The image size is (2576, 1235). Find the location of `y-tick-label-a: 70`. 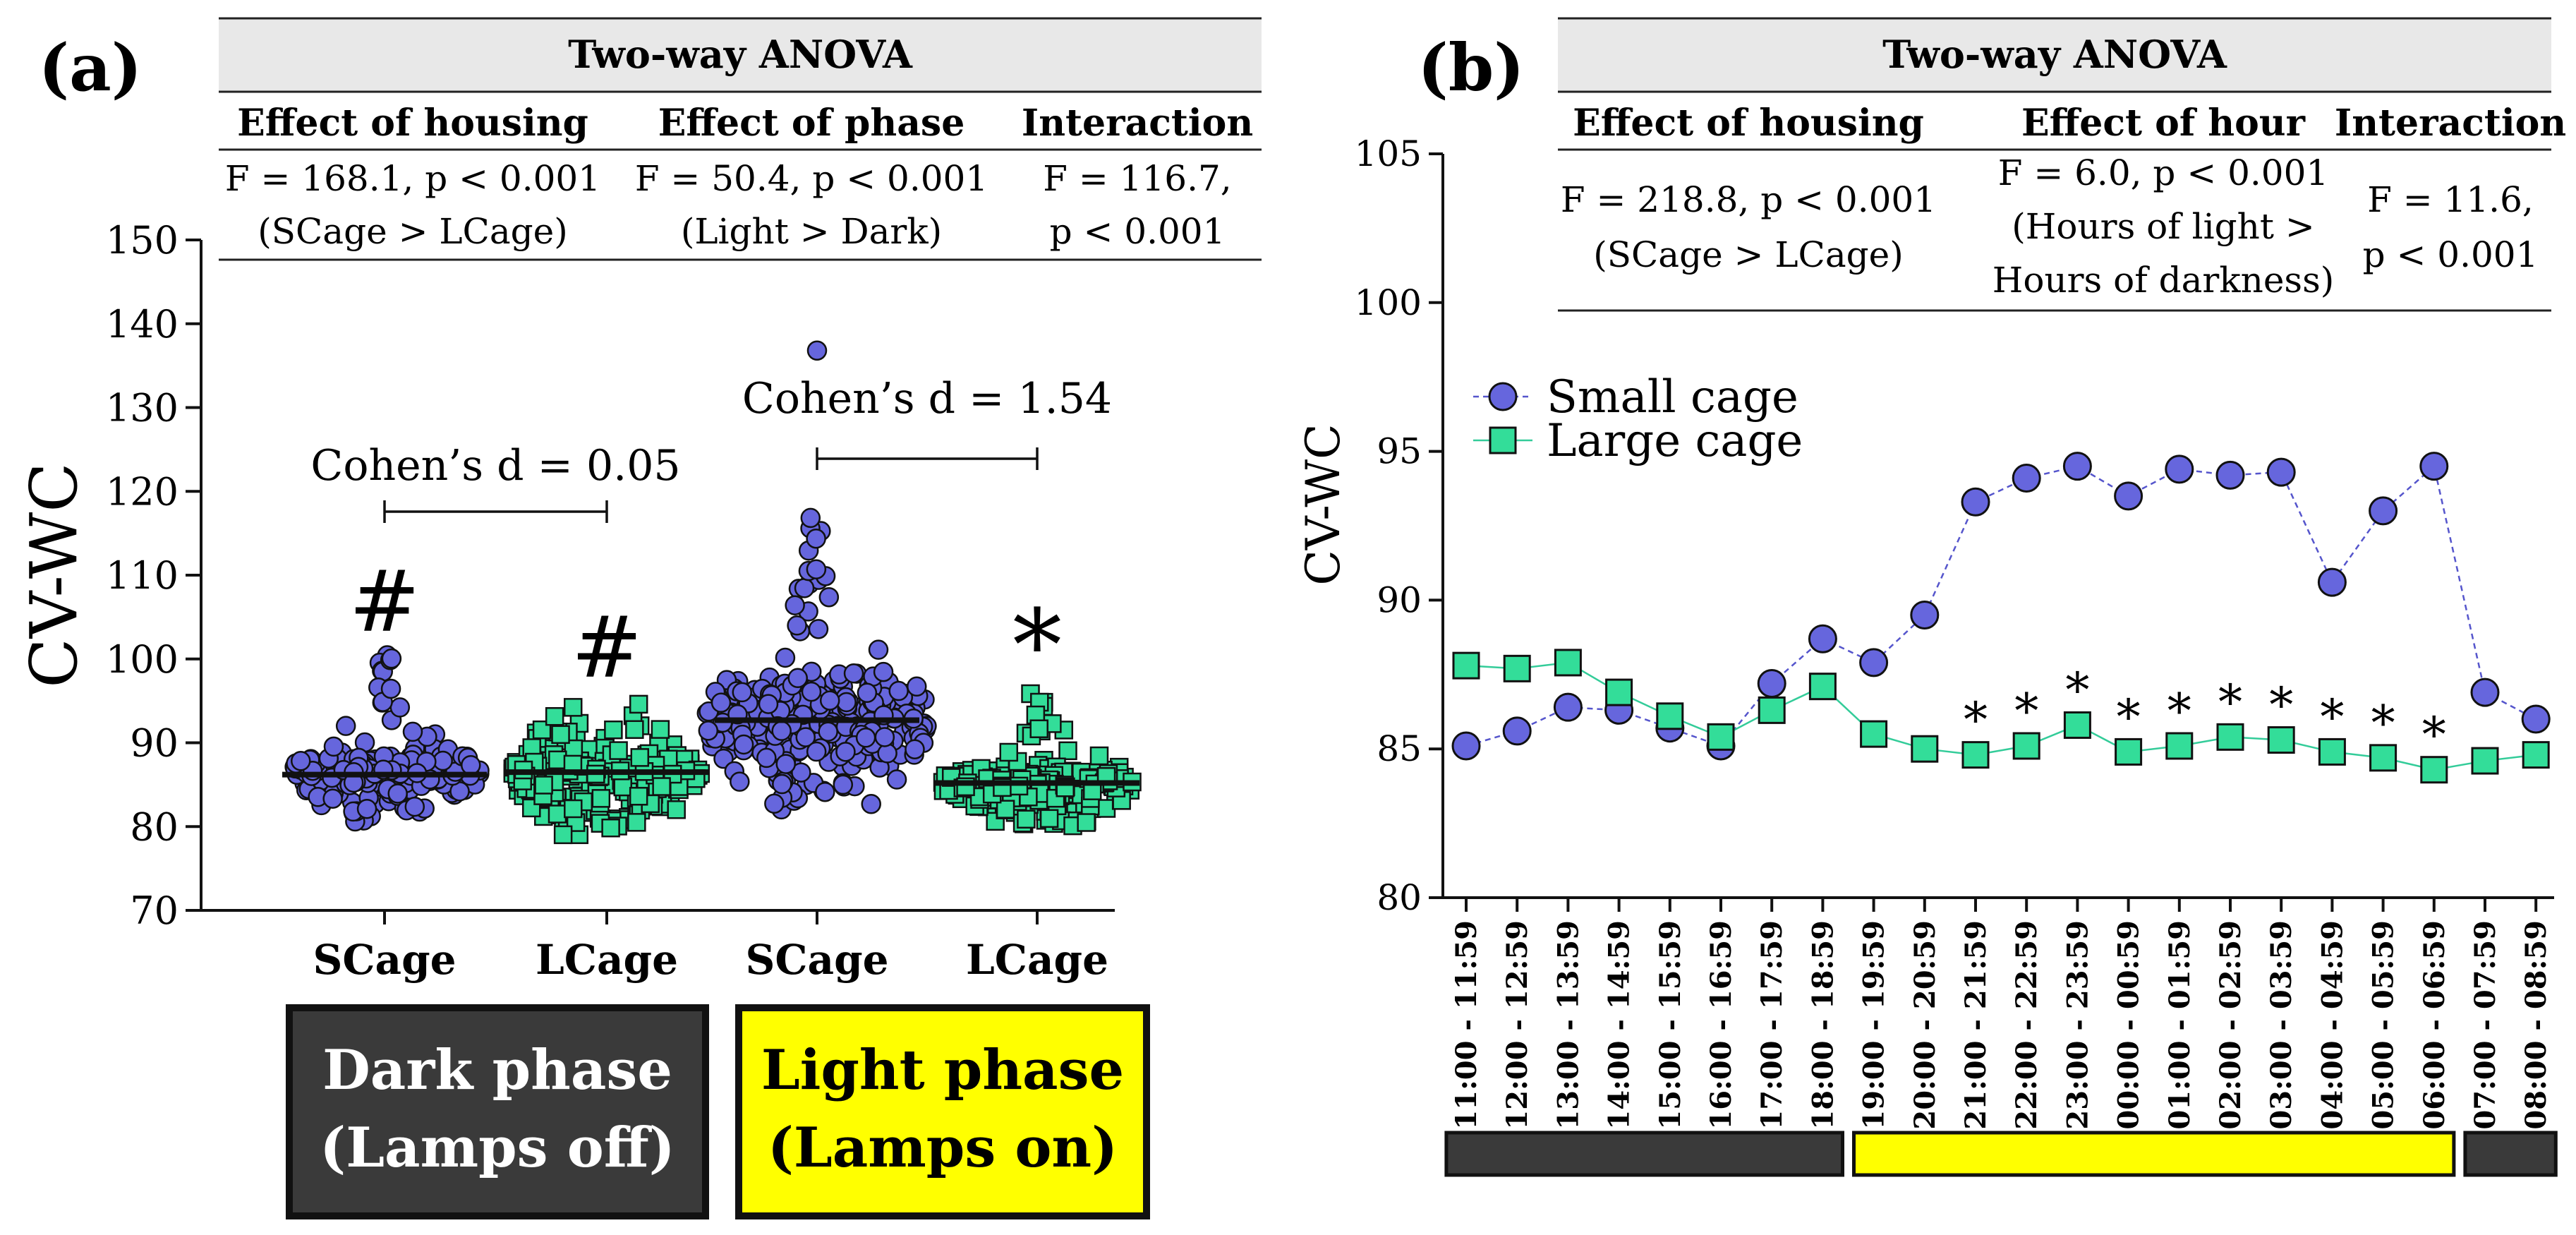

y-tick-label-a: 70 is located at coordinates (155, 911).